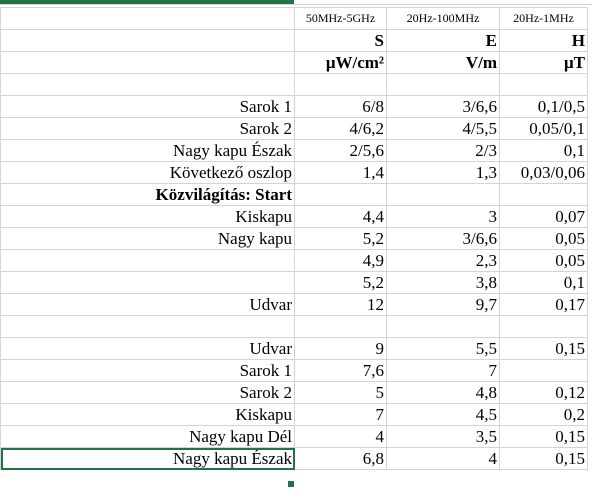 Image resolution: width=592 pixels, height=496 pixels. What do you see at coordinates (340, 304) in the screenshot?
I see `cell-s: 12` at bounding box center [340, 304].